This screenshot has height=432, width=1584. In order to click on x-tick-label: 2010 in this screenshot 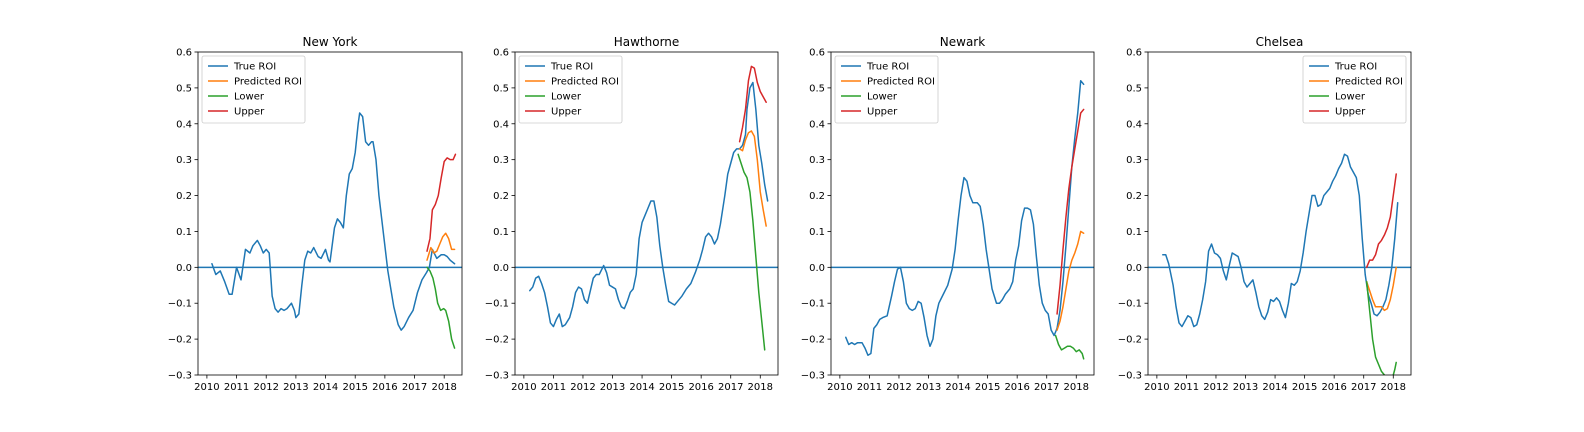, I will do `click(523, 387)`.